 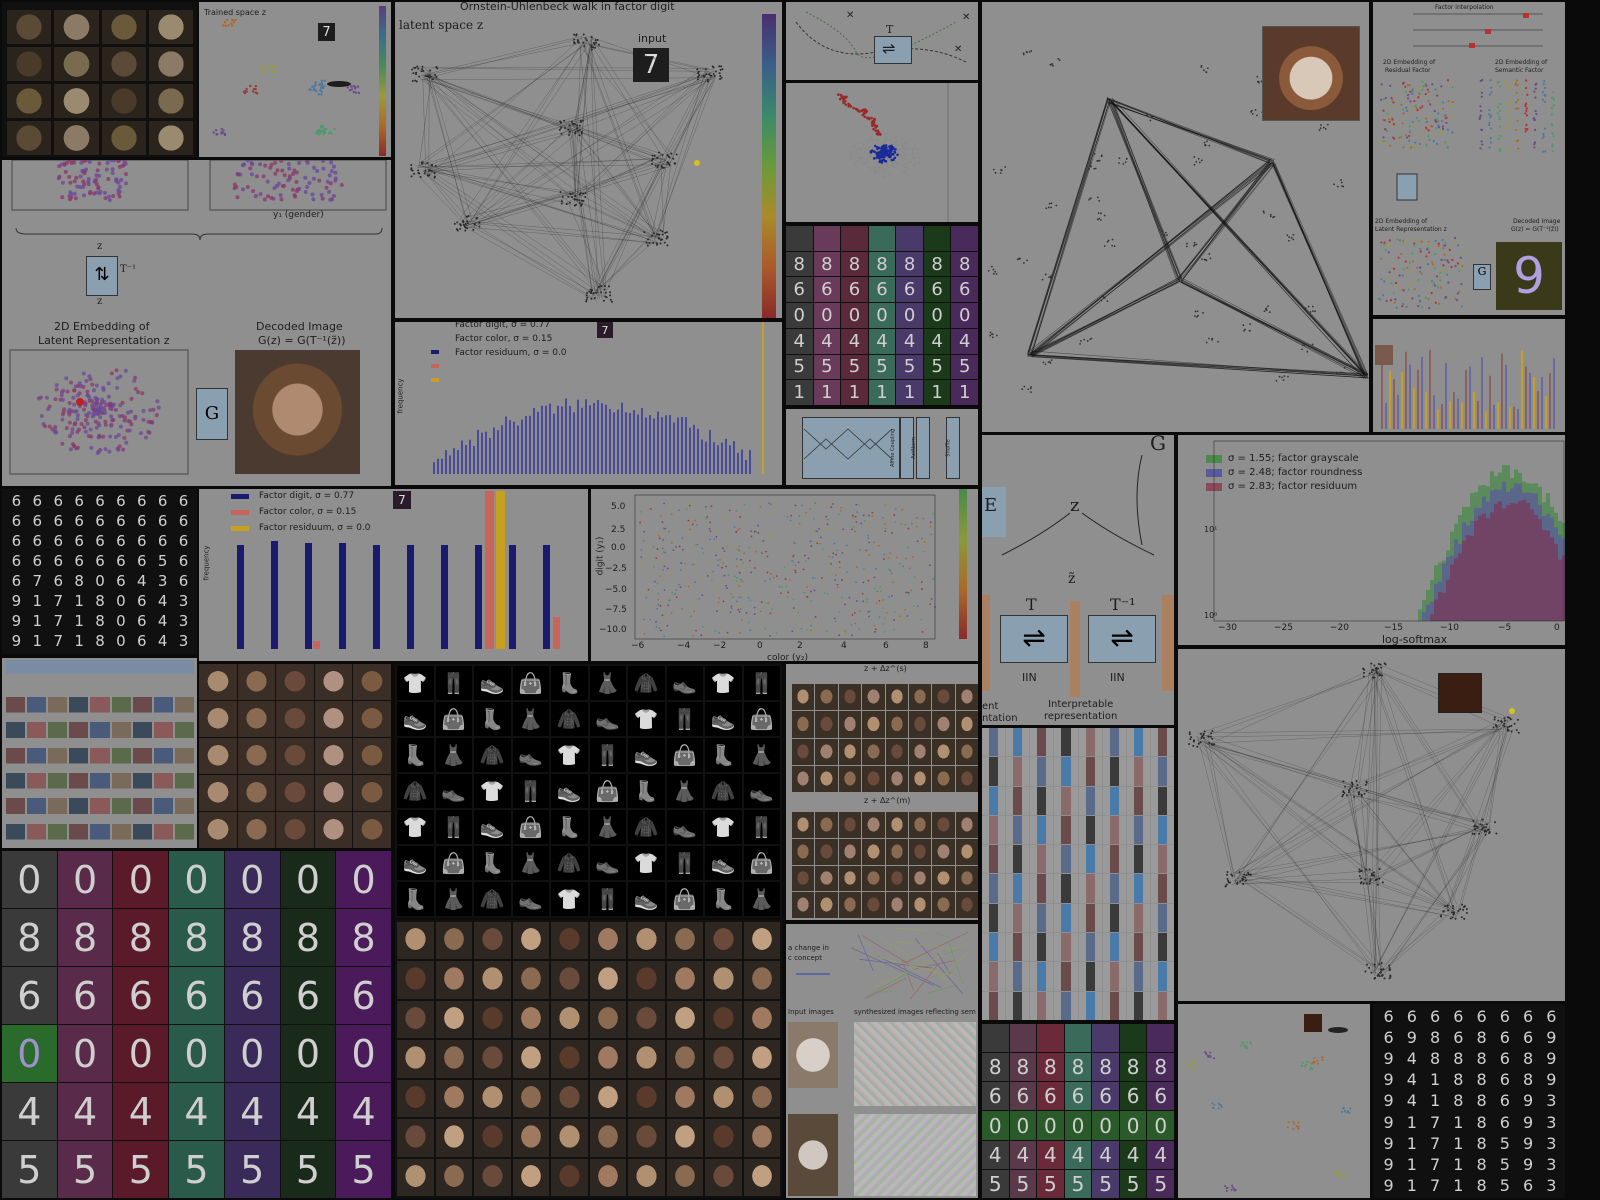 I want to click on animal-thumb, so click(x=29, y=101).